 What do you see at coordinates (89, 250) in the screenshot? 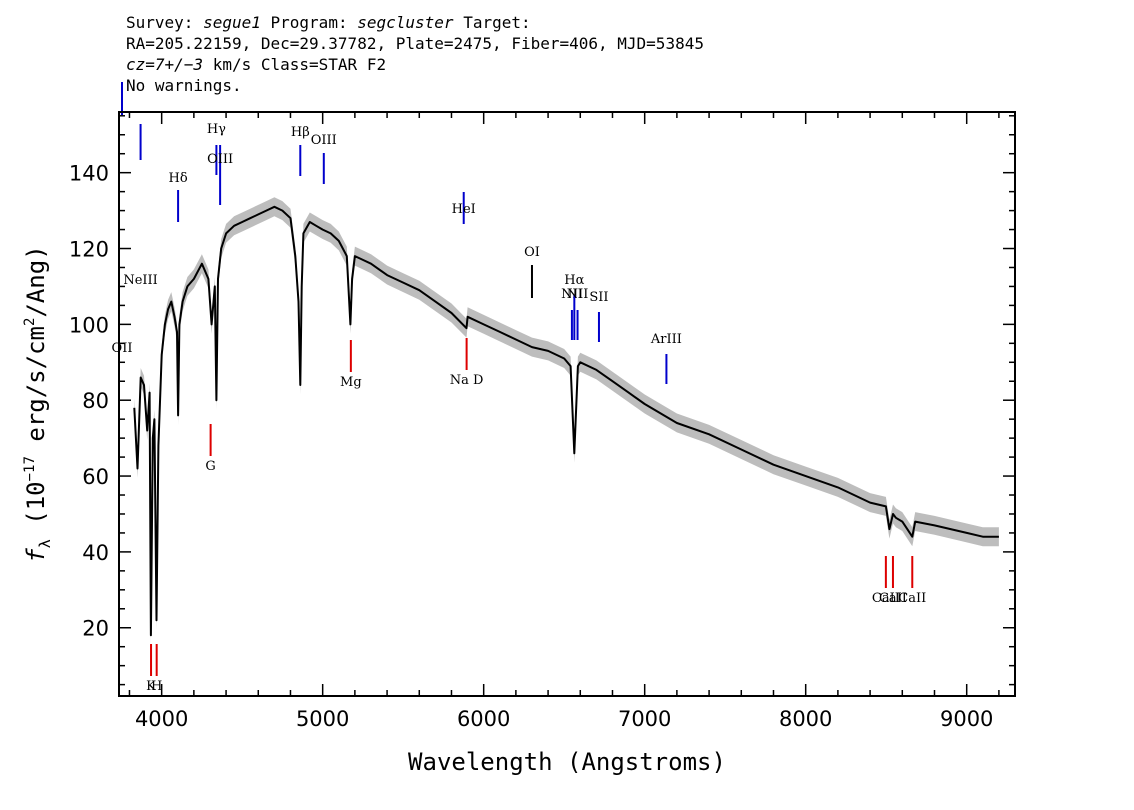
I see `y-tick-label: 120` at bounding box center [89, 250].